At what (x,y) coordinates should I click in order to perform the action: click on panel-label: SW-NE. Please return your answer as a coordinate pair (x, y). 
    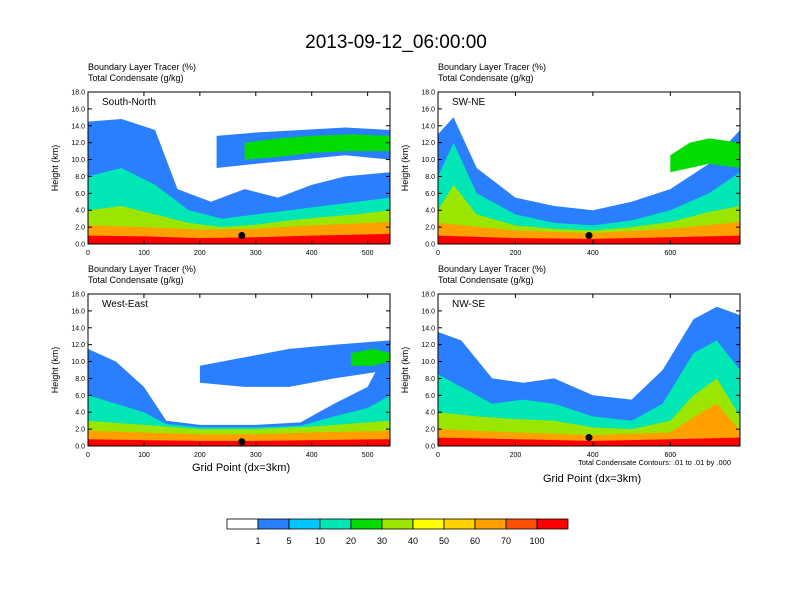
    Looking at the image, I should click on (468, 102).